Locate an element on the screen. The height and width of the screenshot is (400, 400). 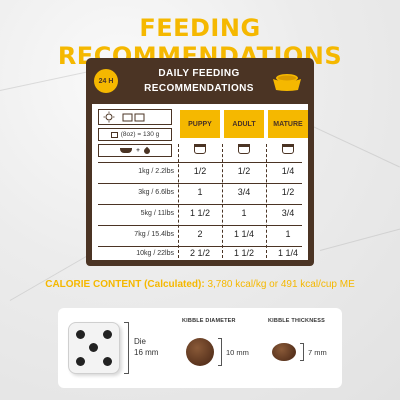
table-title-line-1: DAILY FEEDING is located at coordinates (199, 73).